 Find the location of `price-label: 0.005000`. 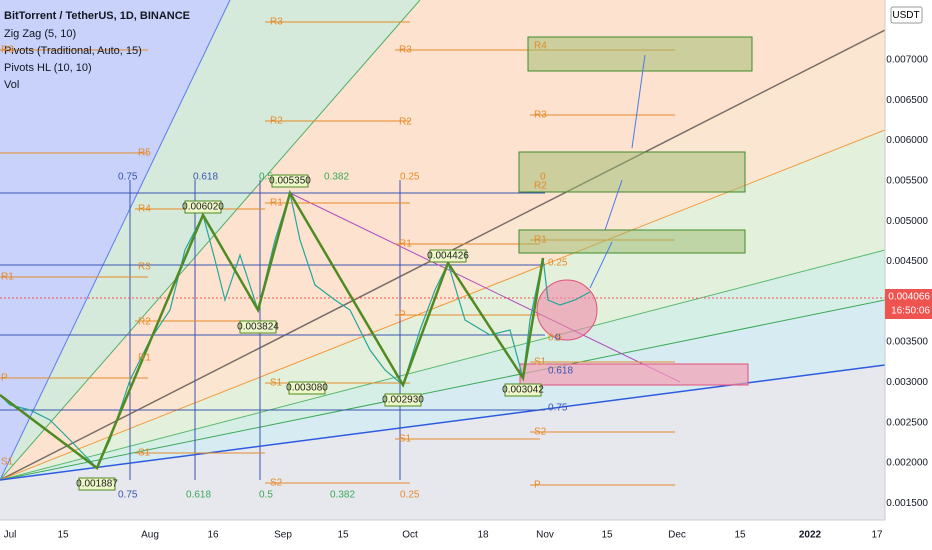

price-label: 0.005000 is located at coordinates (907, 221).